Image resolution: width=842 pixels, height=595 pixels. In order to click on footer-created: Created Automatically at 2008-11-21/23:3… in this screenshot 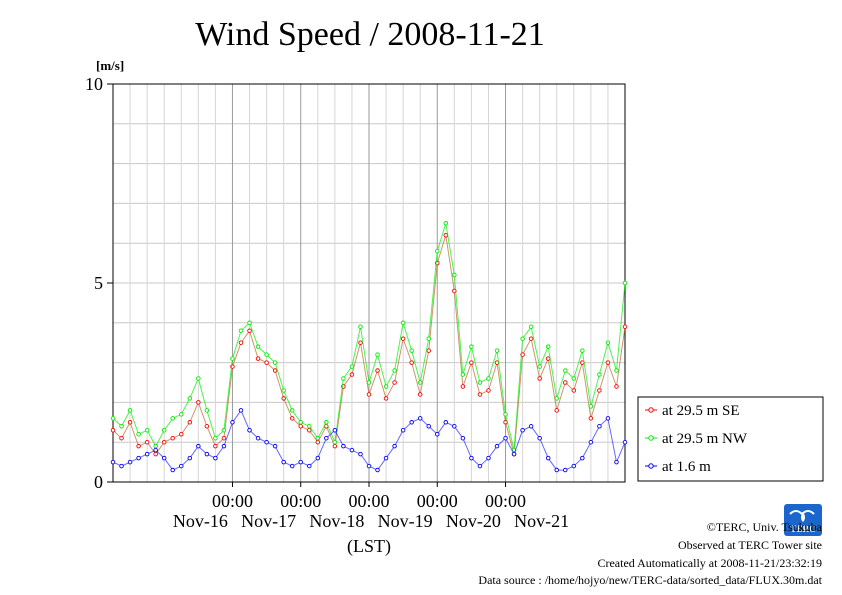, I will do `click(709, 563)`.